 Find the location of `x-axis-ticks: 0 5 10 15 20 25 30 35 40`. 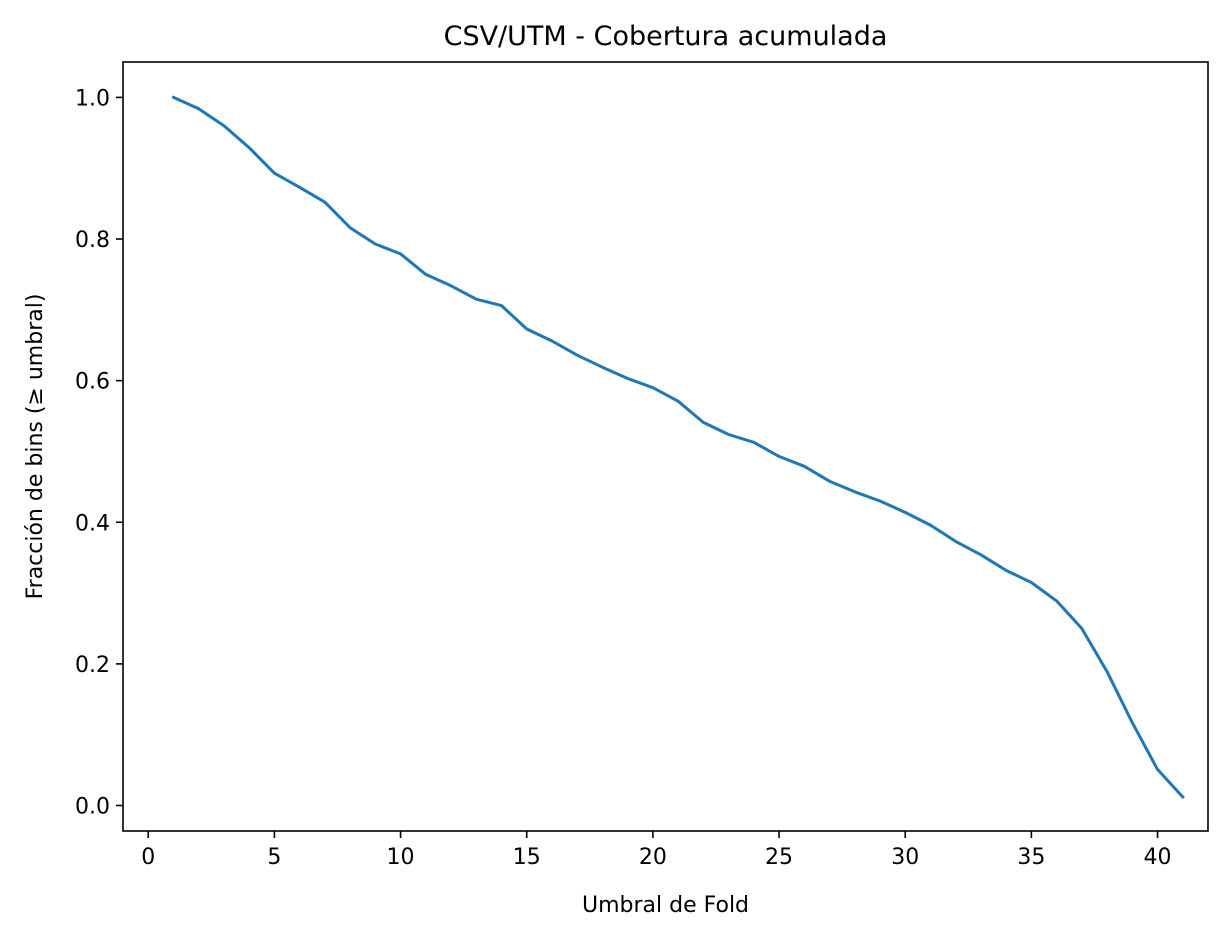

x-axis-ticks: 0 5 10 15 20 25 30 35 40 is located at coordinates (656, 850).